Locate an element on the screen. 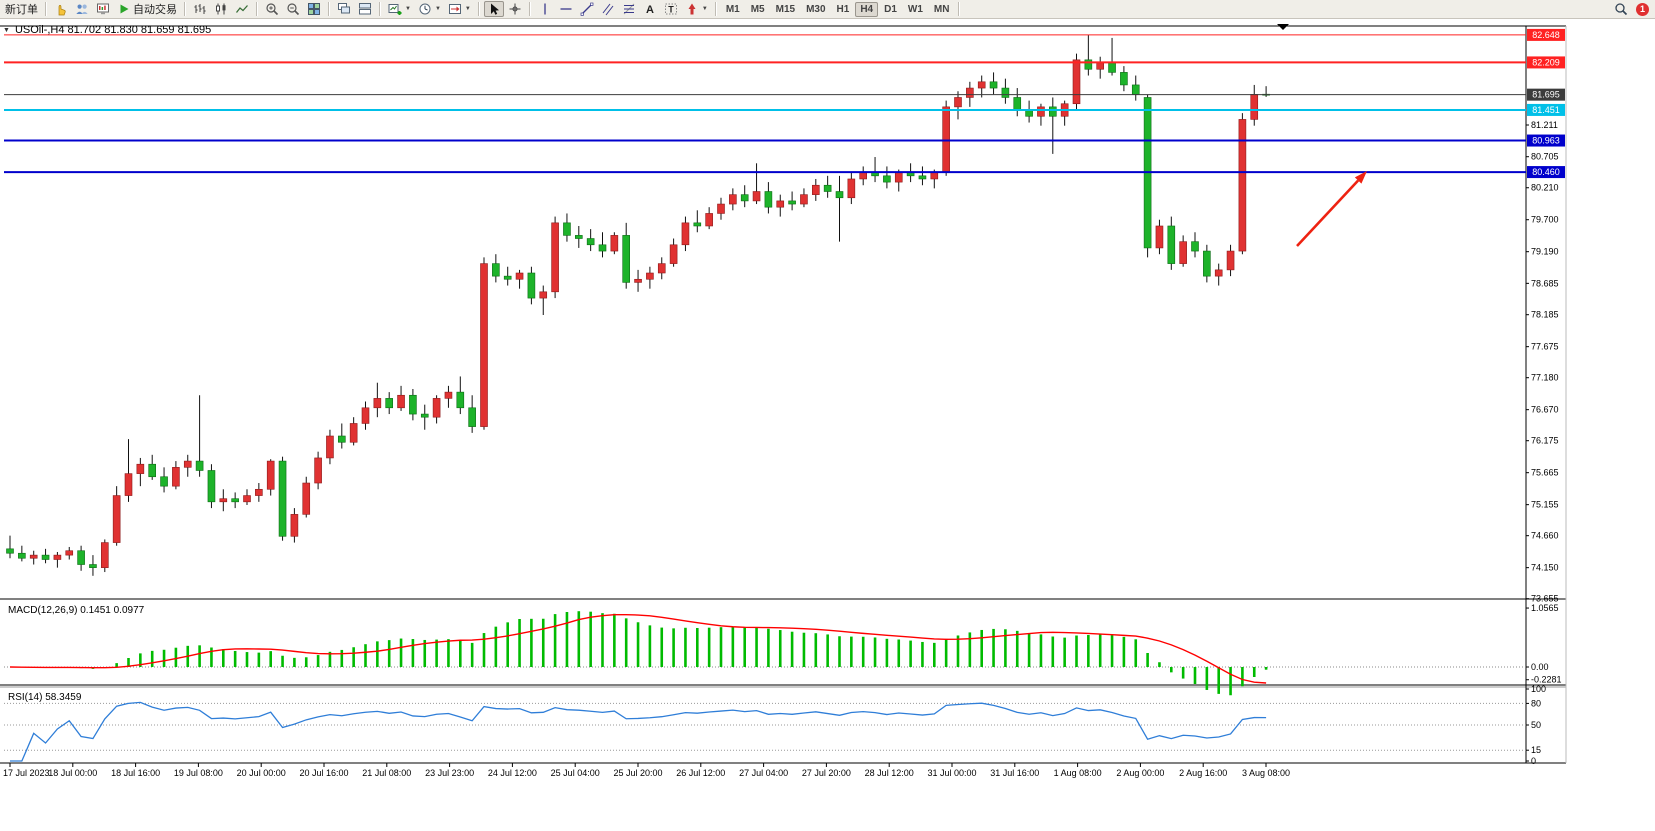 The height and width of the screenshot is (831, 1655). price-tag-label: 81.695 is located at coordinates (1546, 95).